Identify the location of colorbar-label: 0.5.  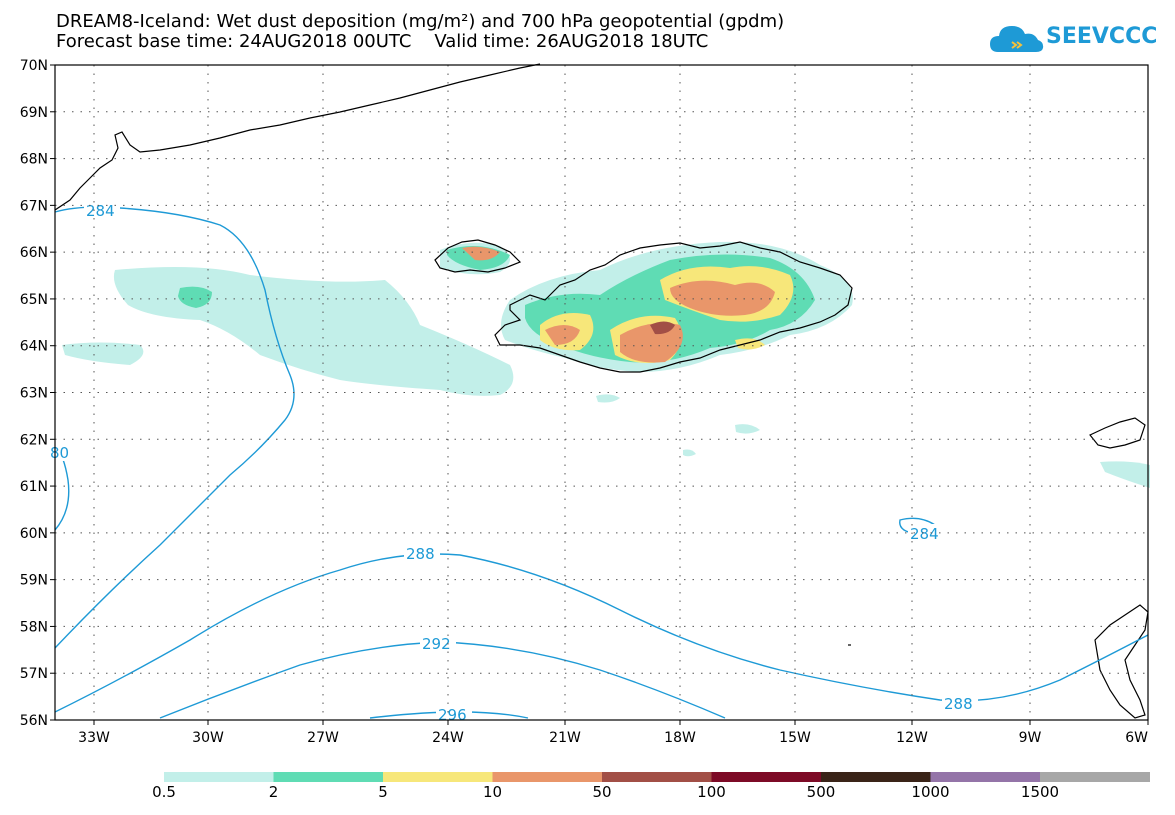
(164, 792).